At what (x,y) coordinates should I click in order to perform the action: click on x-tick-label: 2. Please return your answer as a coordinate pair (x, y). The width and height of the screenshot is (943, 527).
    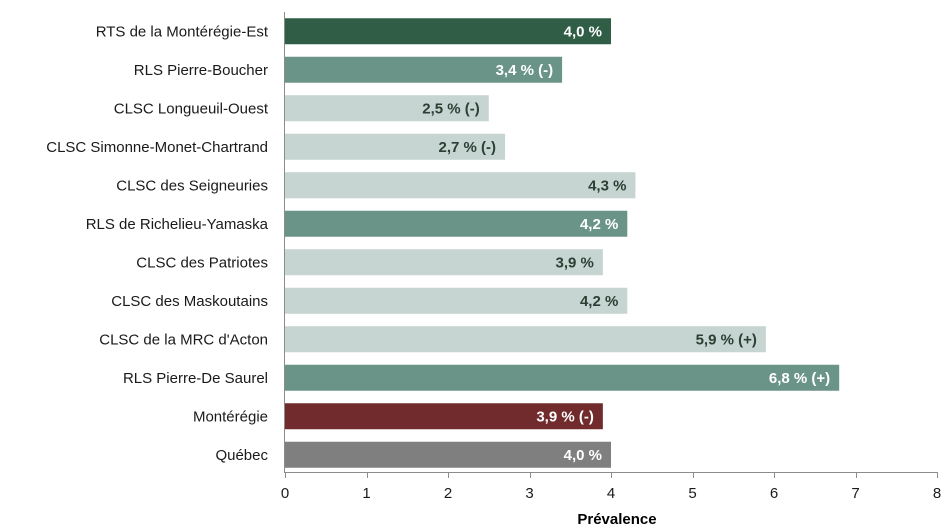
    Looking at the image, I should click on (448, 493).